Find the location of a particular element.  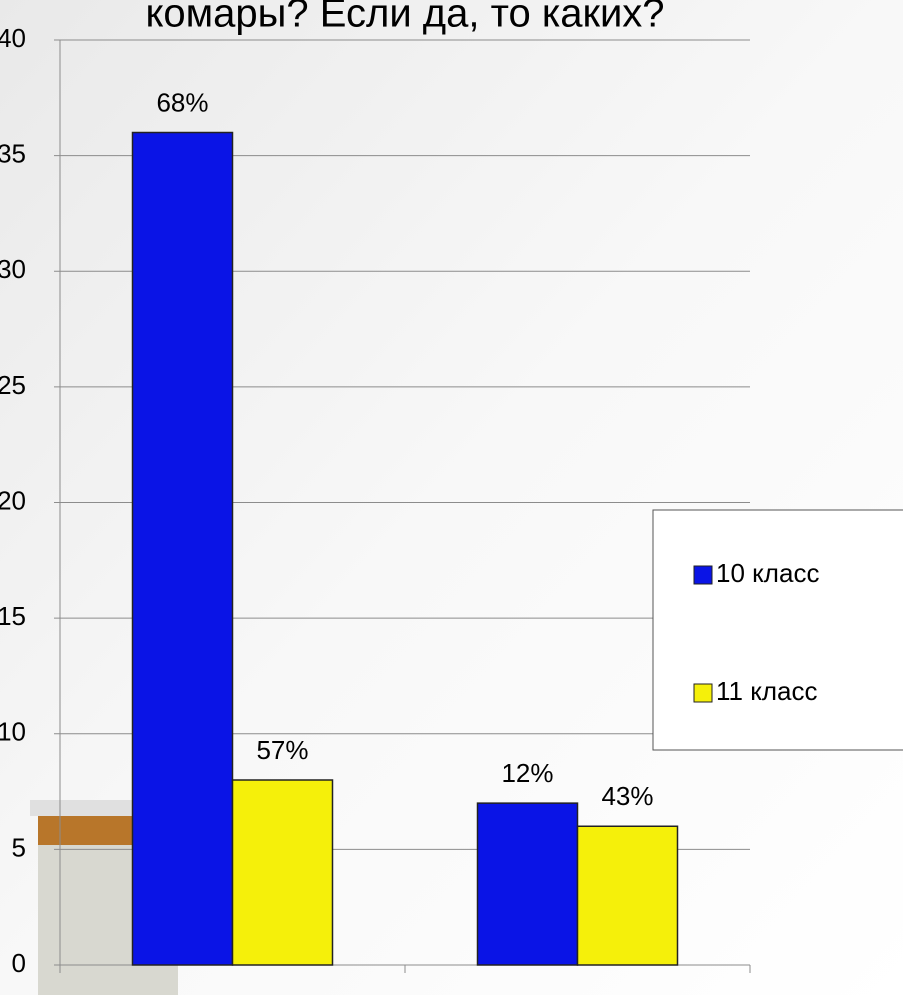

data-label: 68% is located at coordinates (182, 102).